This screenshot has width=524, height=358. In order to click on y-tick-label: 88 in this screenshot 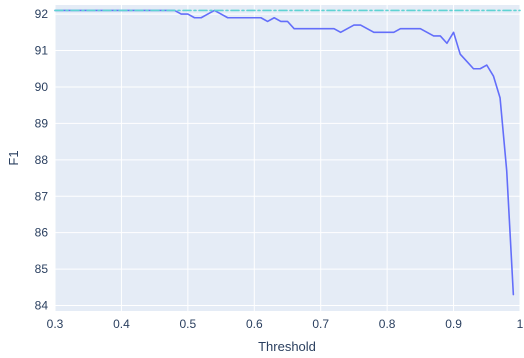, I will do `click(42, 160)`.